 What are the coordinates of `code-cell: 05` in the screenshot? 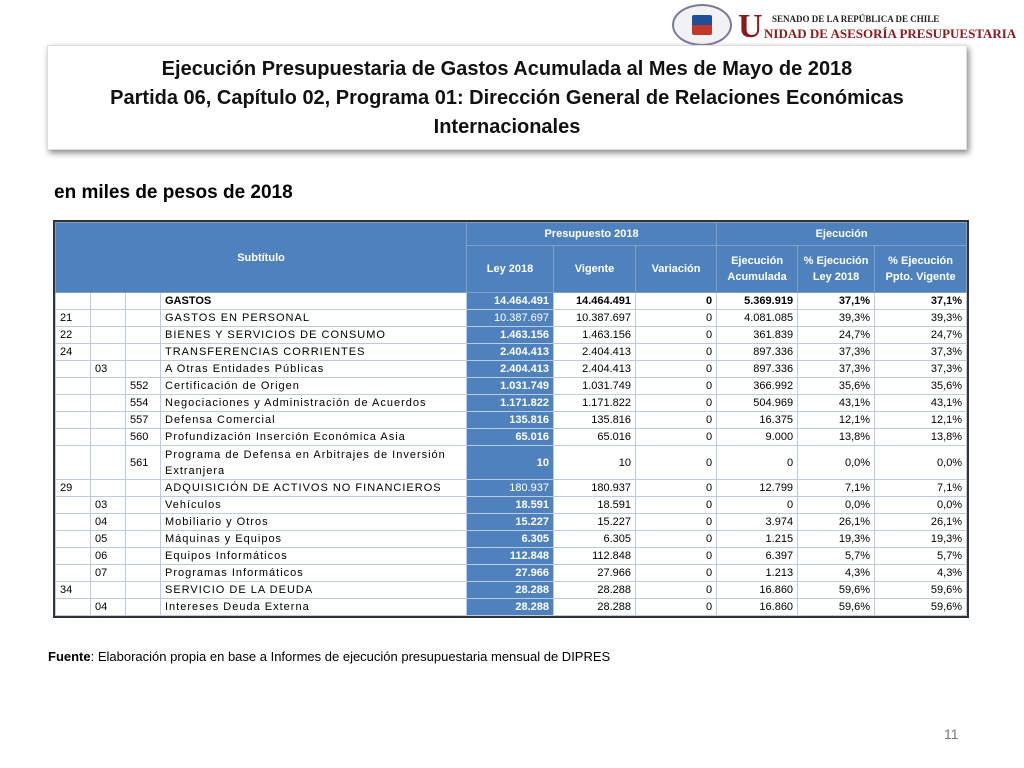 It's located at (108, 539).